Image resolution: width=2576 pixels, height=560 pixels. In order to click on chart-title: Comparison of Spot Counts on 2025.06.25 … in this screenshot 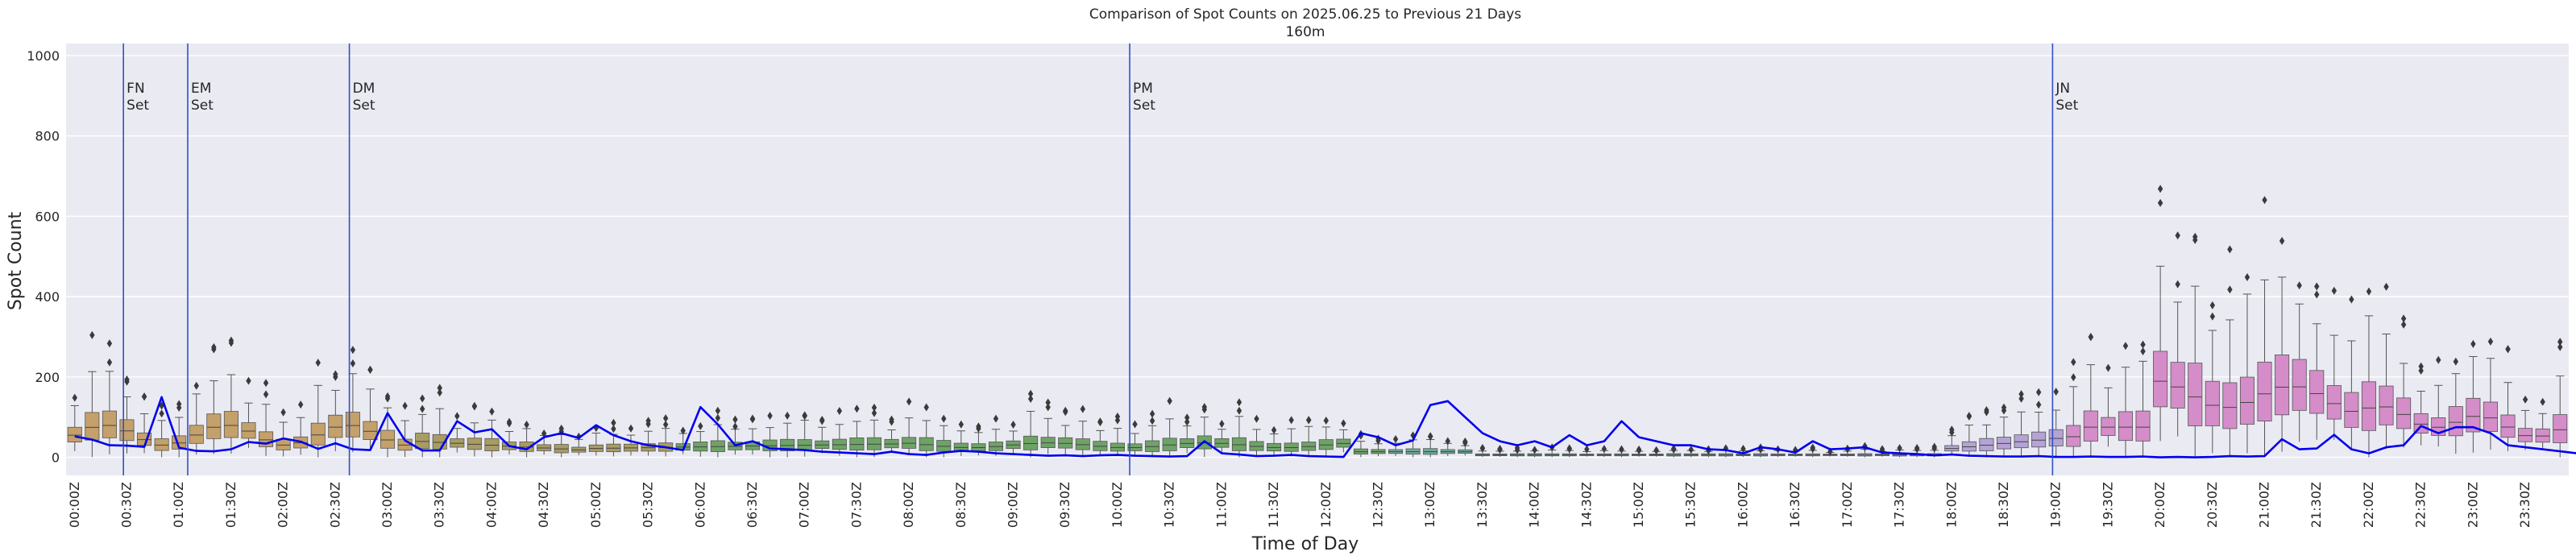, I will do `click(1305, 14)`.